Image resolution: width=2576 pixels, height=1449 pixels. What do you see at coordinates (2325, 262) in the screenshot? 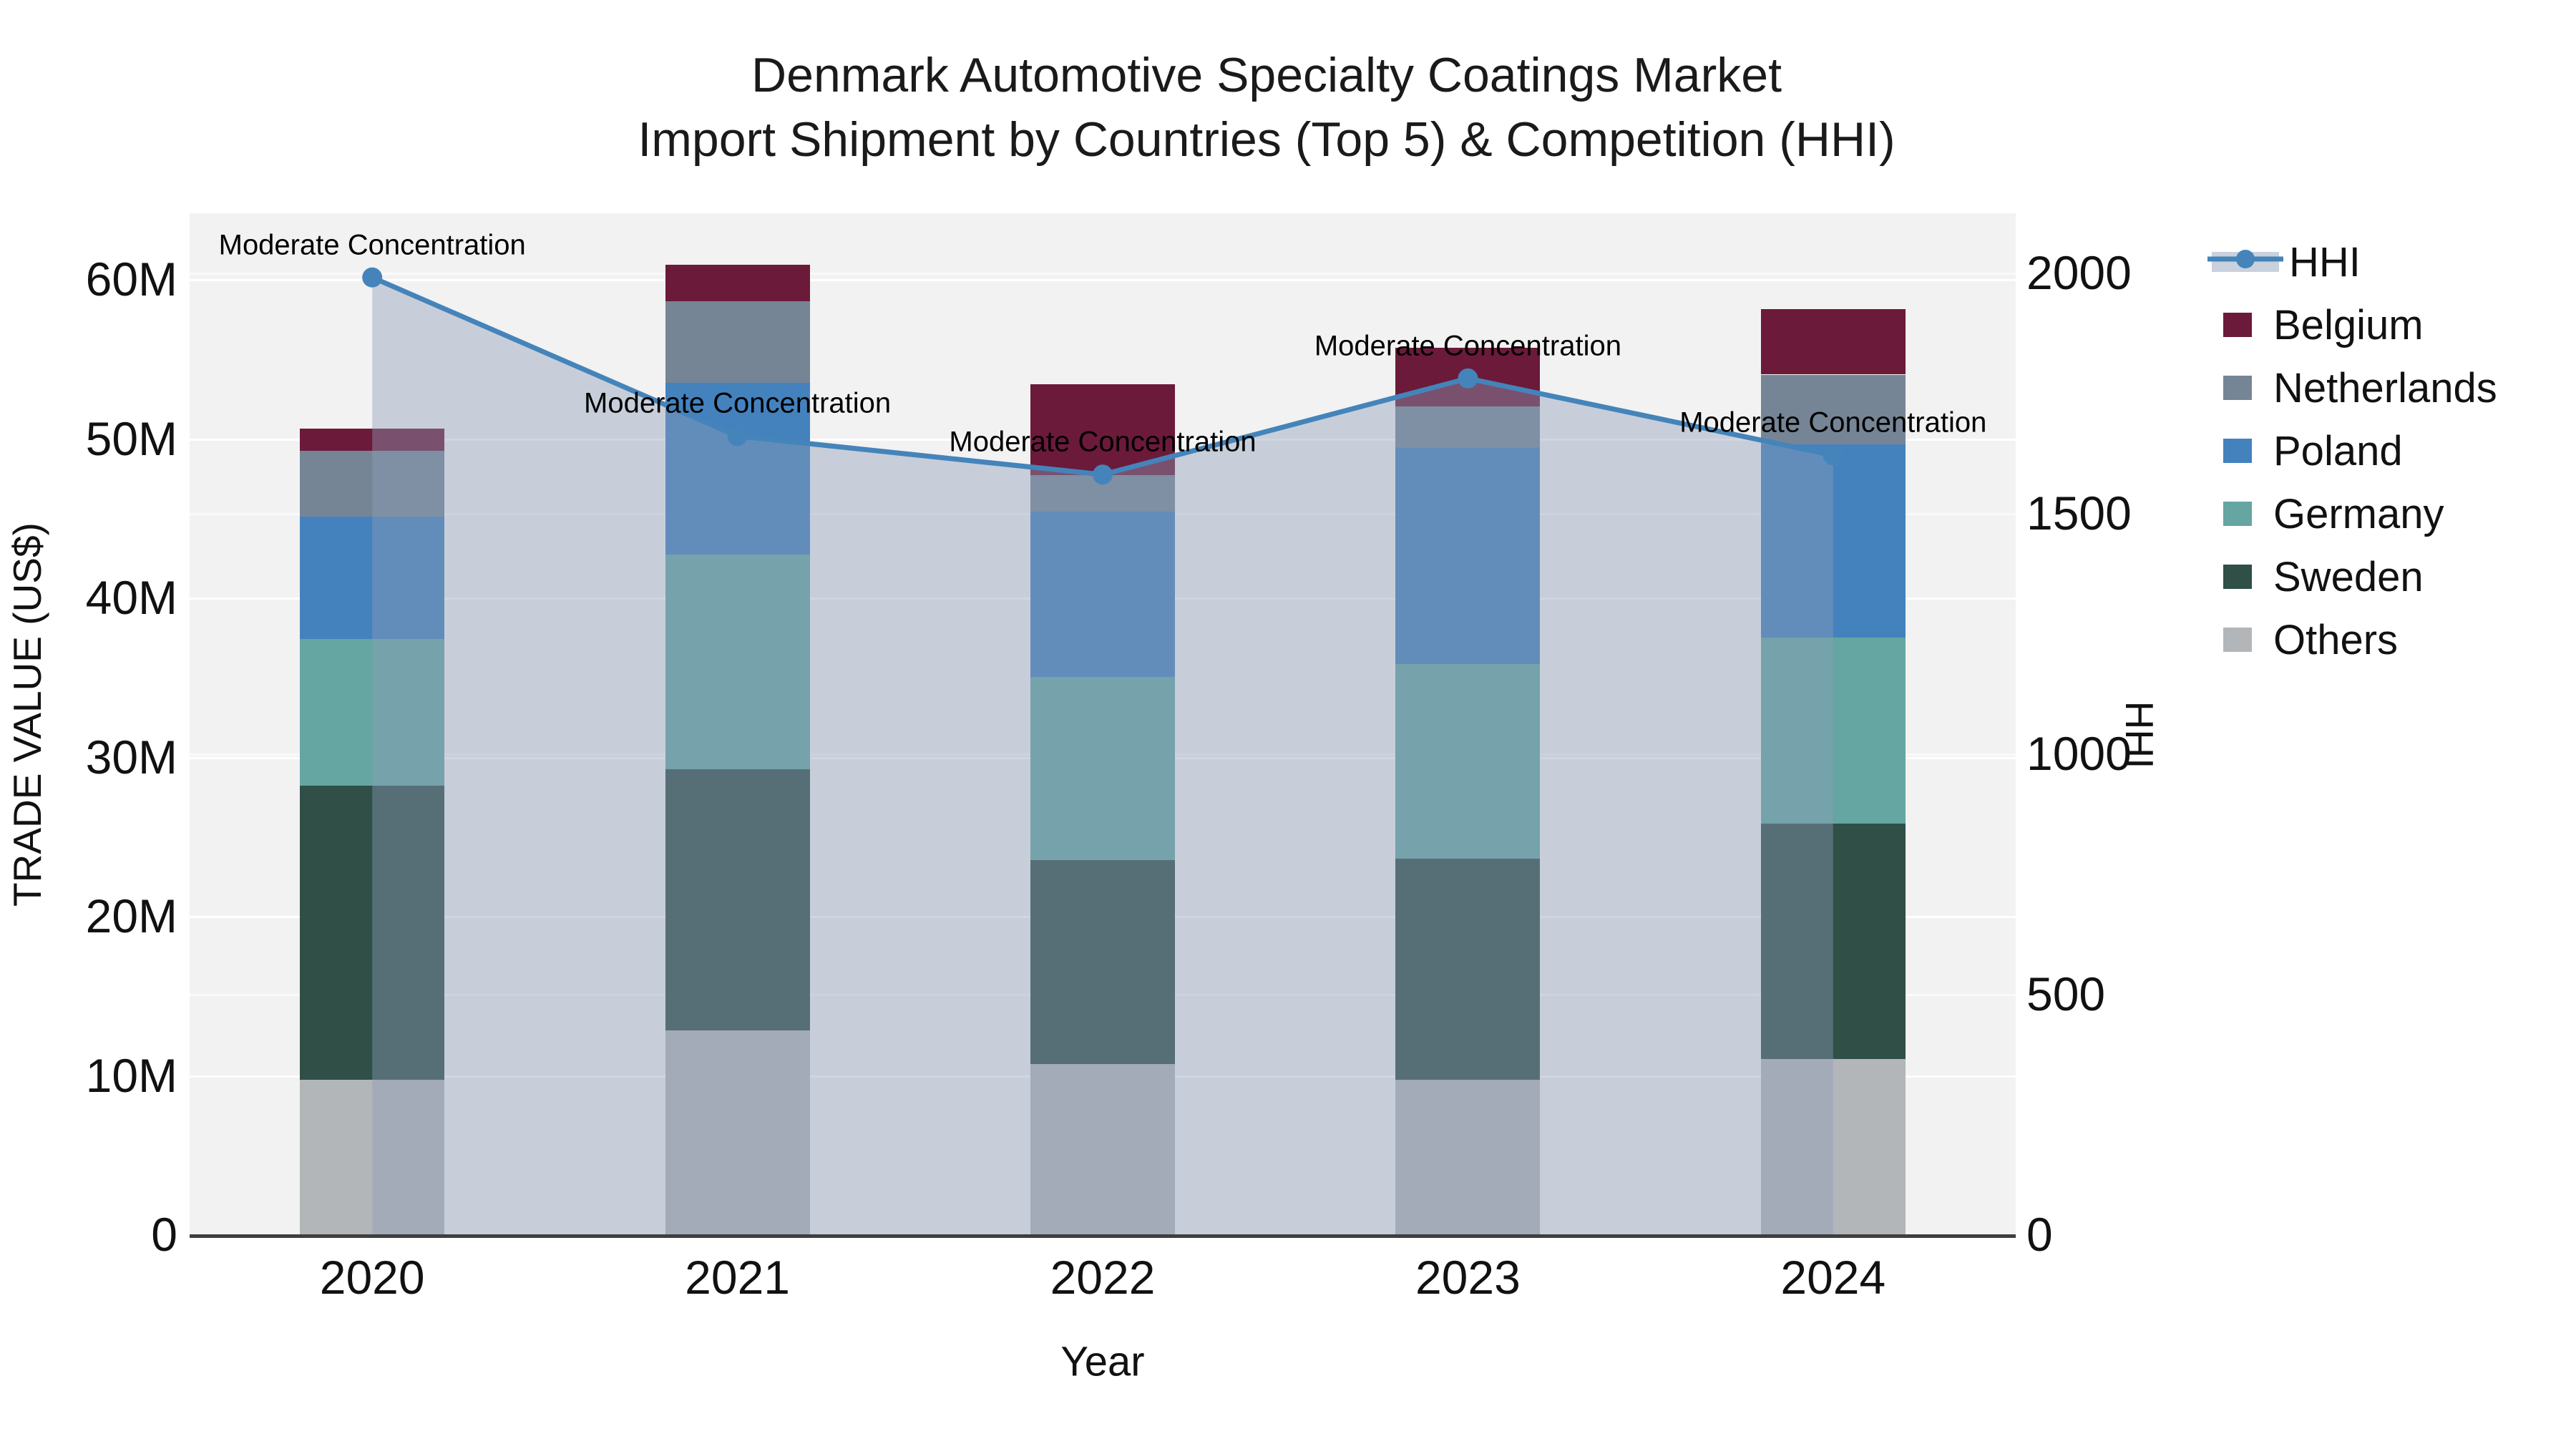
I see `legend-label-hhi: HHI` at bounding box center [2325, 262].